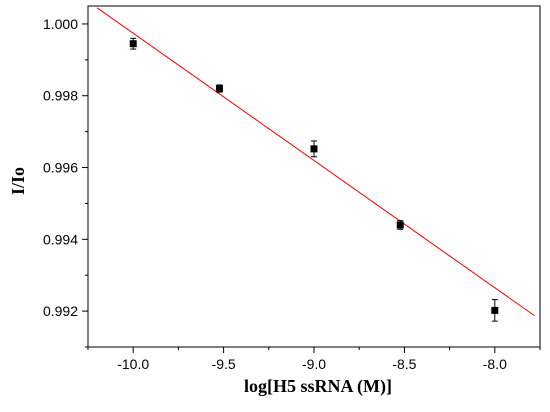 The image size is (550, 412). What do you see at coordinates (404, 364) in the screenshot?
I see `x-tick-label: -8.5` at bounding box center [404, 364].